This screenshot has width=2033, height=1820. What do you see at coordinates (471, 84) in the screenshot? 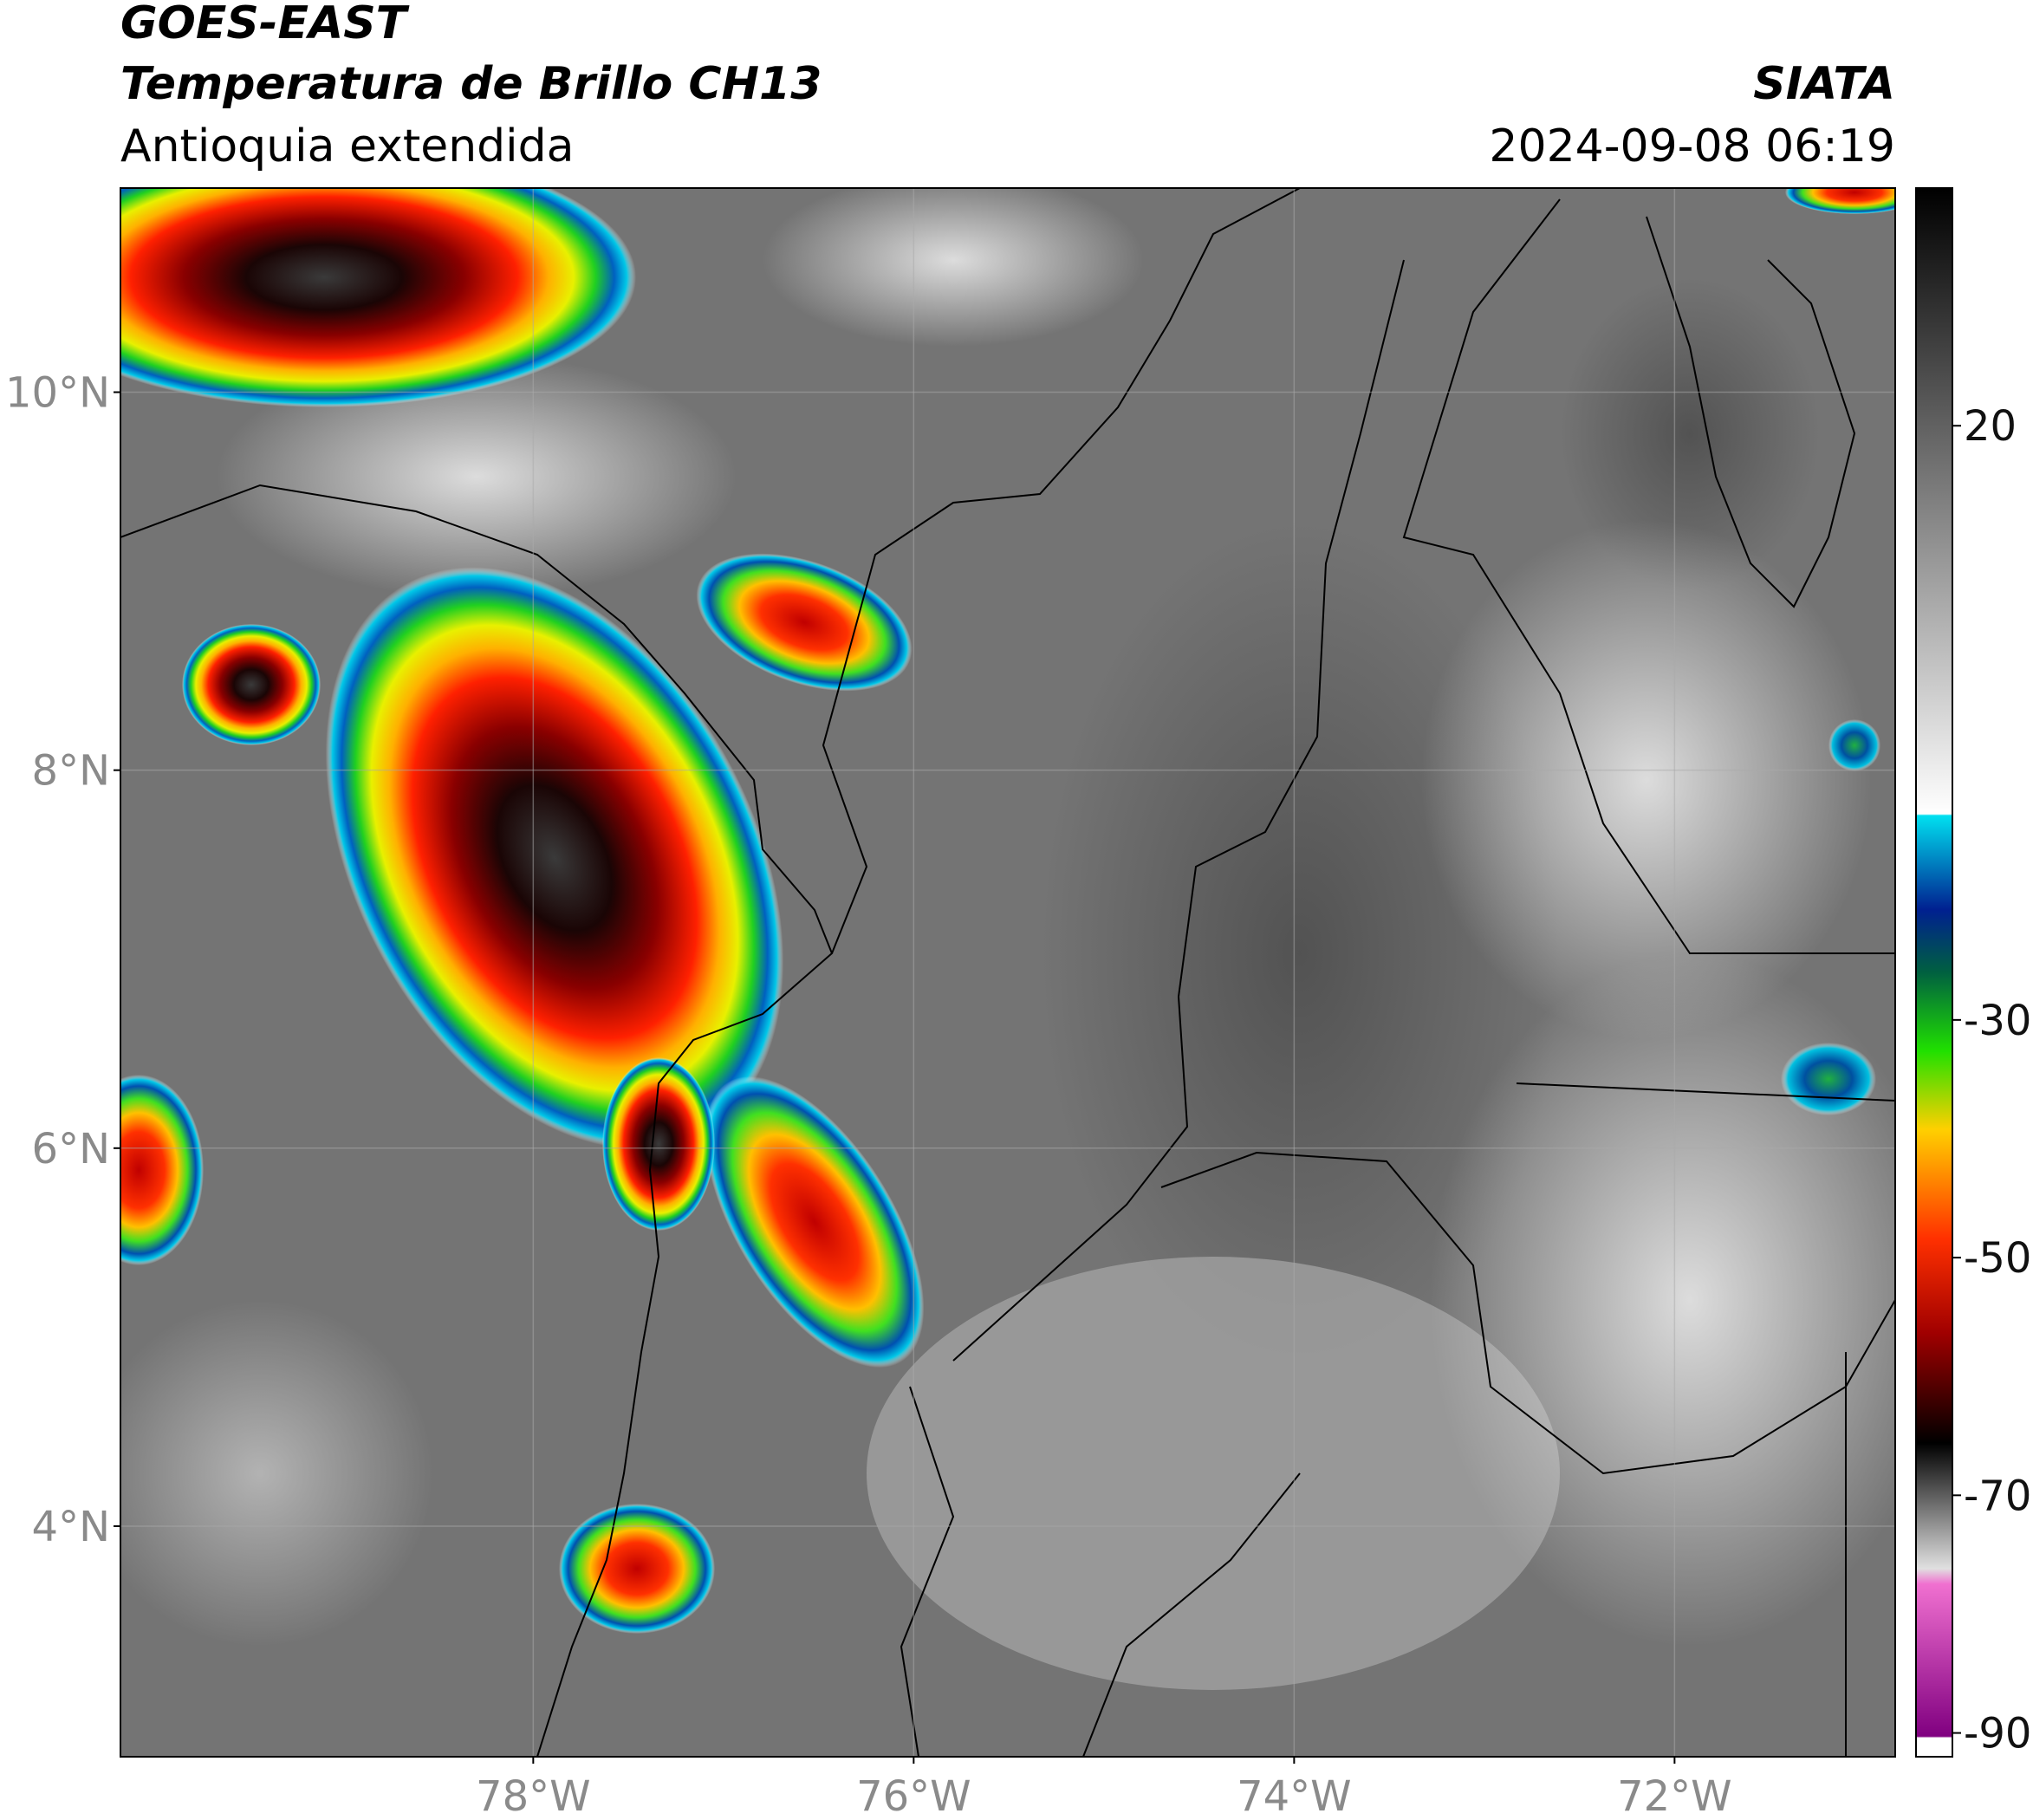
I see `subtitle: Temperatura de Brillo CH13` at bounding box center [471, 84].